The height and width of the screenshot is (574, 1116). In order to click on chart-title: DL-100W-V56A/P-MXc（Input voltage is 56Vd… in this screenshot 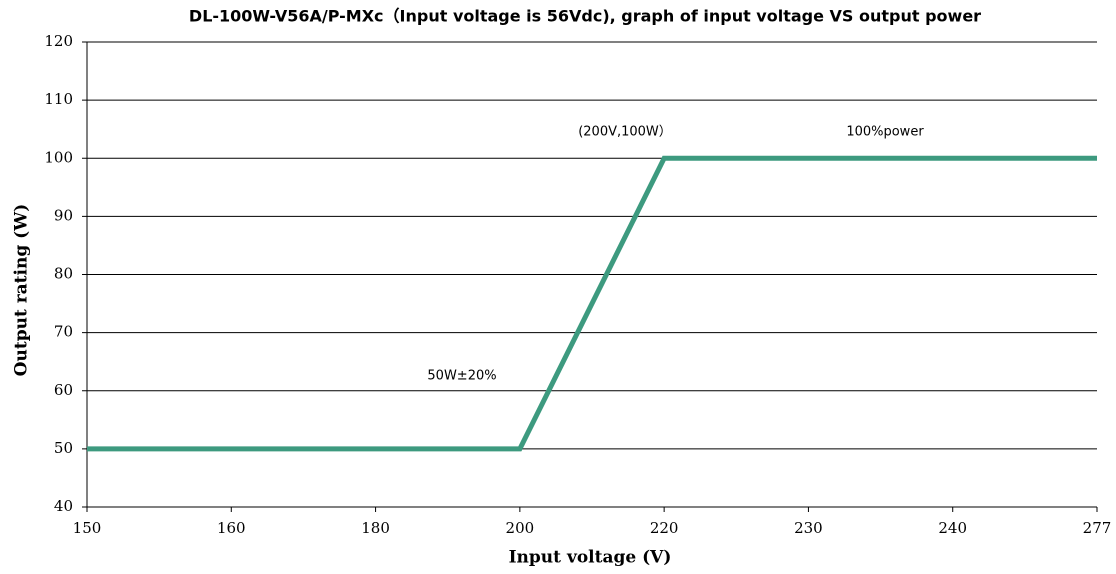, I will do `click(585, 16)`.